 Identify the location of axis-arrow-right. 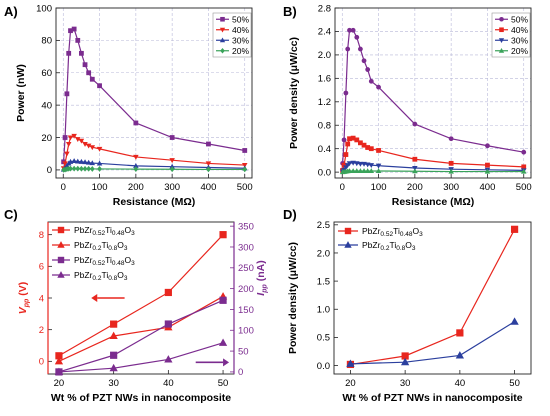
(212, 362).